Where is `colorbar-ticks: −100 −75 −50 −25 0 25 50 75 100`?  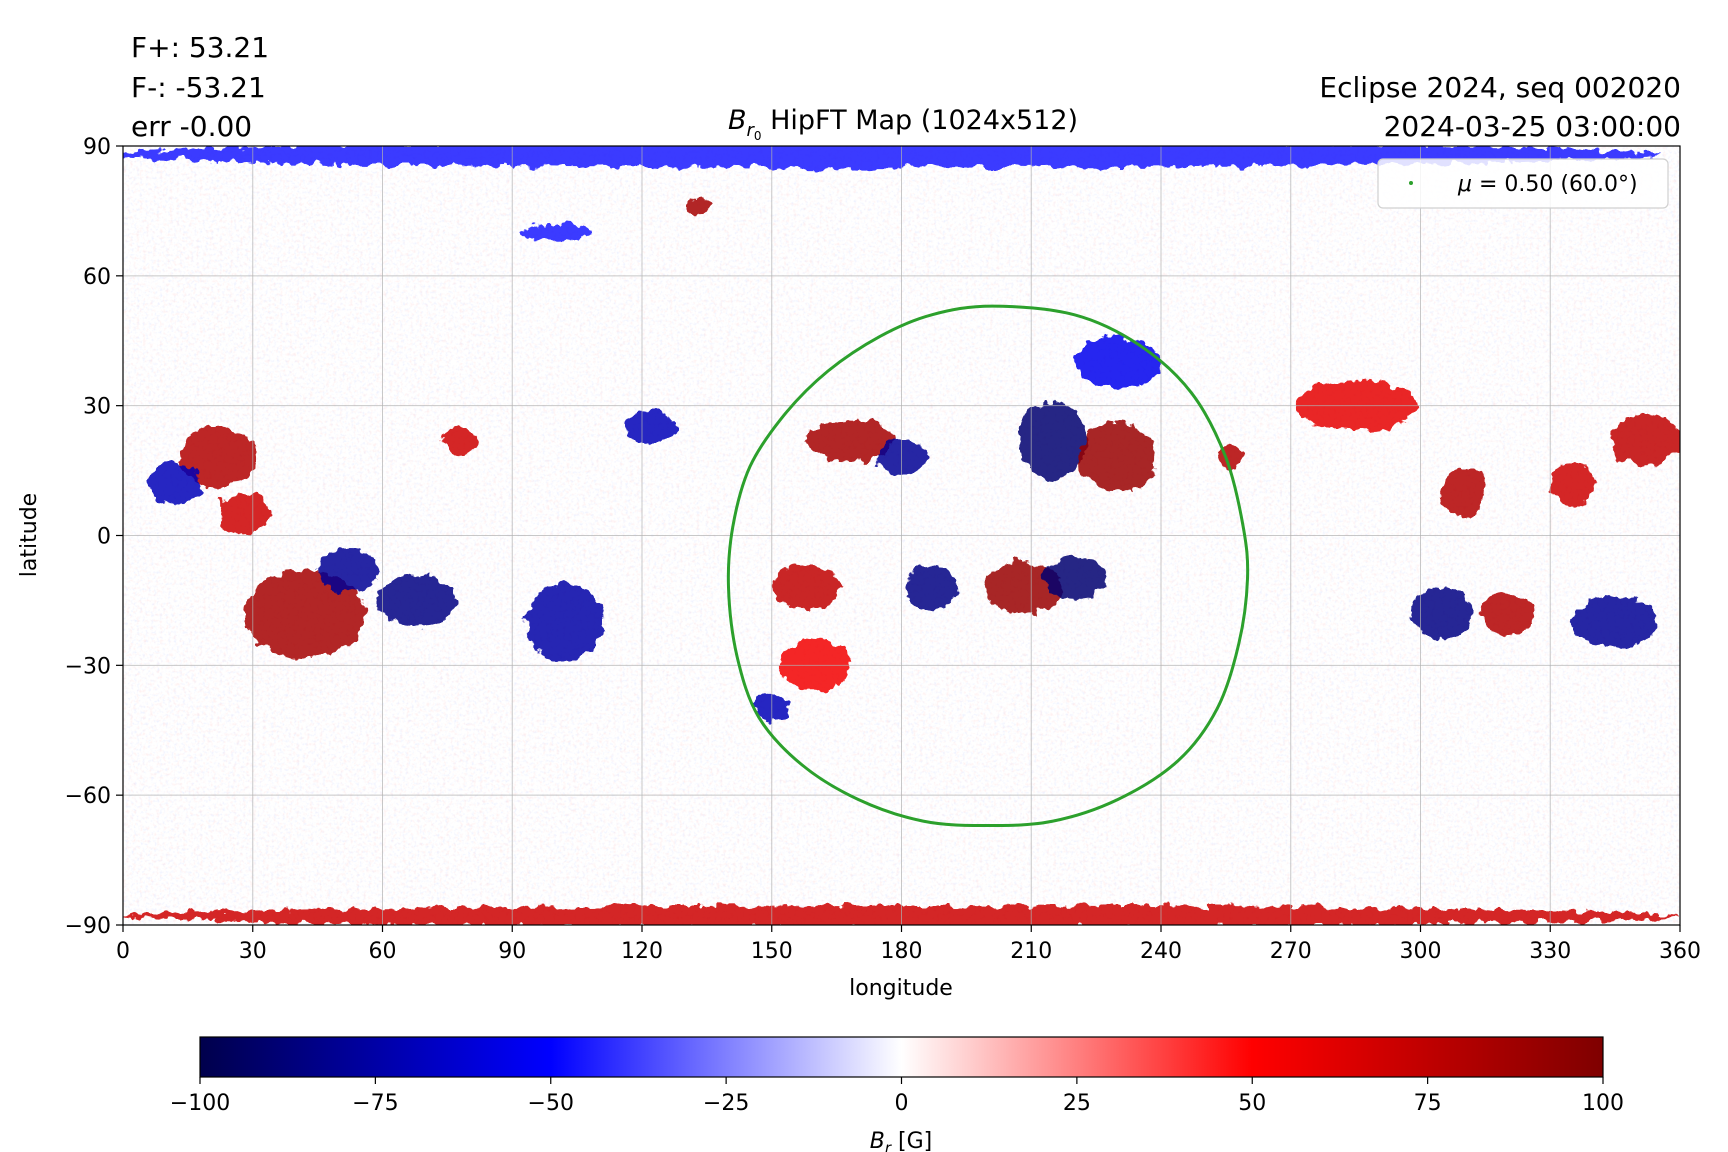
colorbar-ticks: −100 −75 −50 −25 0 25 50 75 100 is located at coordinates (897, 1096).